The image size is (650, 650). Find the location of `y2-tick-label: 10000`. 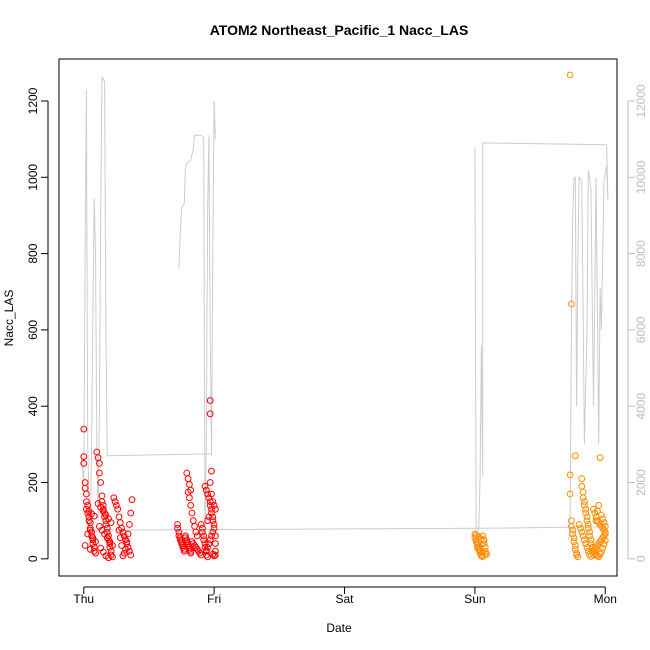

y2-tick-label: 10000 is located at coordinates (641, 177).